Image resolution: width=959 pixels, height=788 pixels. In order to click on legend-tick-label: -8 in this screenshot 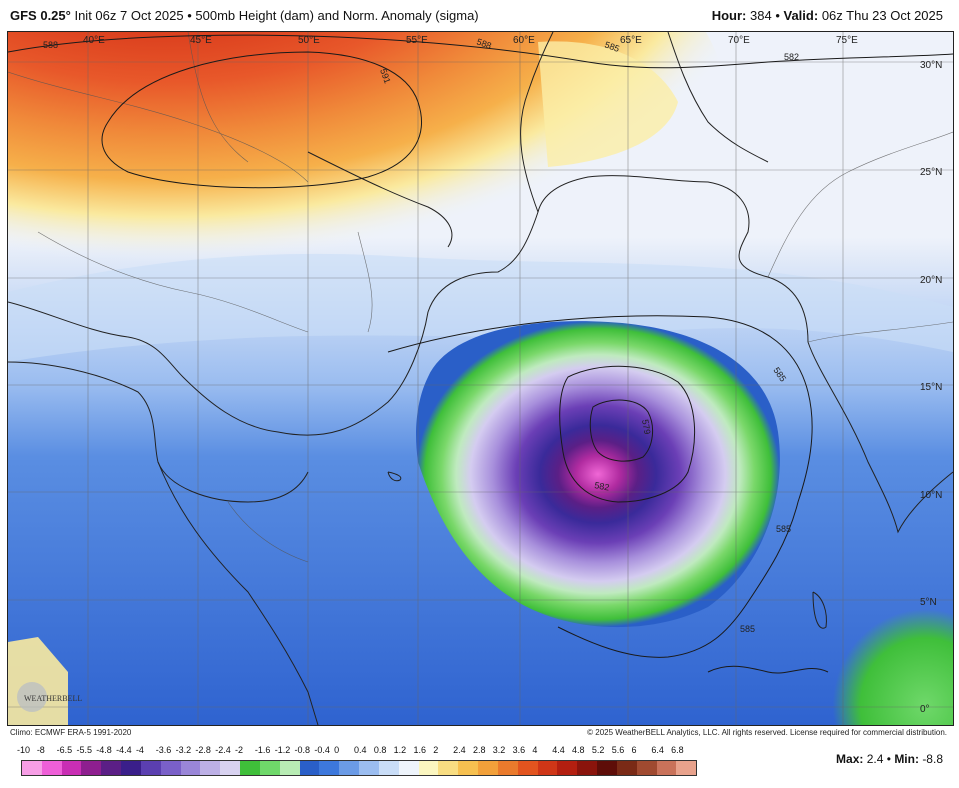, I will do `click(40, 750)`.